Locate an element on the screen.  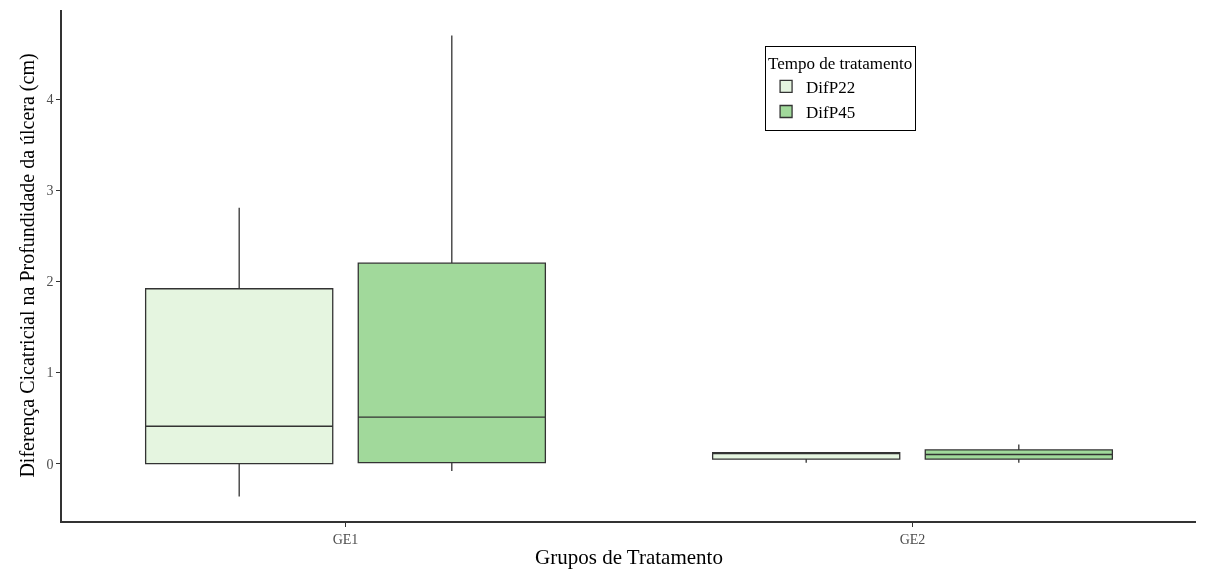
x-tick-label: GE1 is located at coordinates (345, 539).